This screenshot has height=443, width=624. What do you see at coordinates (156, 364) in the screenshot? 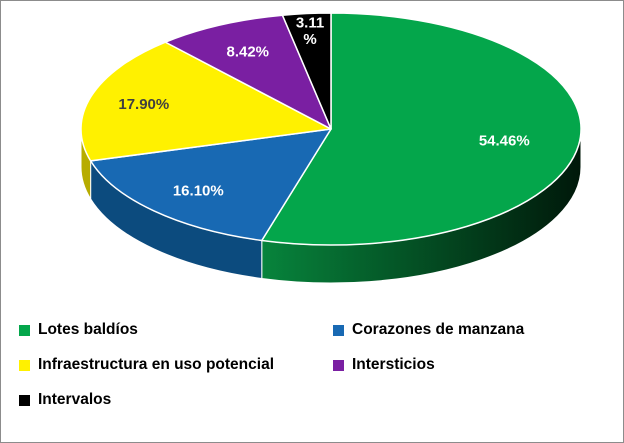
I see `legend-label-infraestructura-en-uso-potencial: Infraestructura en uso potencial` at bounding box center [156, 364].